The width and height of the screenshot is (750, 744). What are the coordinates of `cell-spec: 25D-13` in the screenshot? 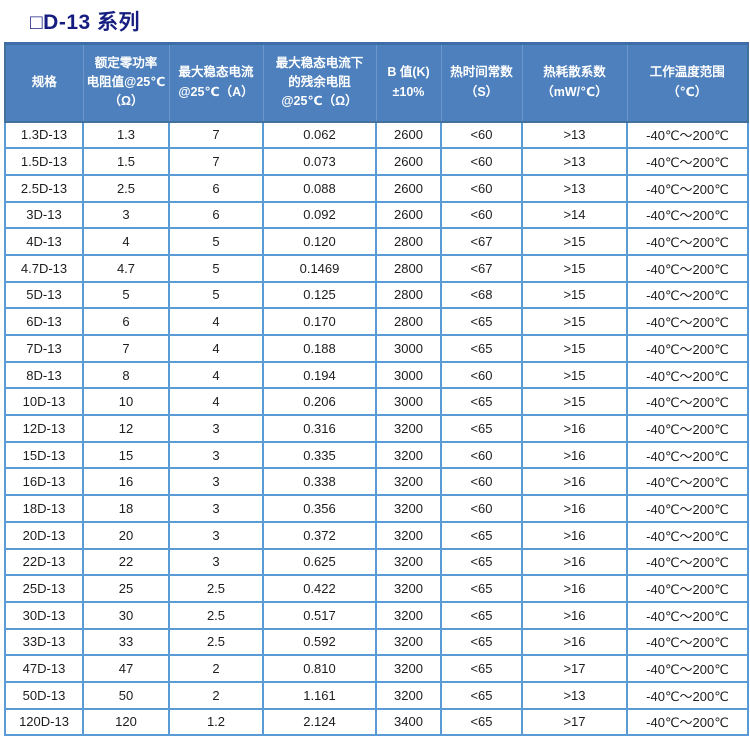 It's located at (44, 588).